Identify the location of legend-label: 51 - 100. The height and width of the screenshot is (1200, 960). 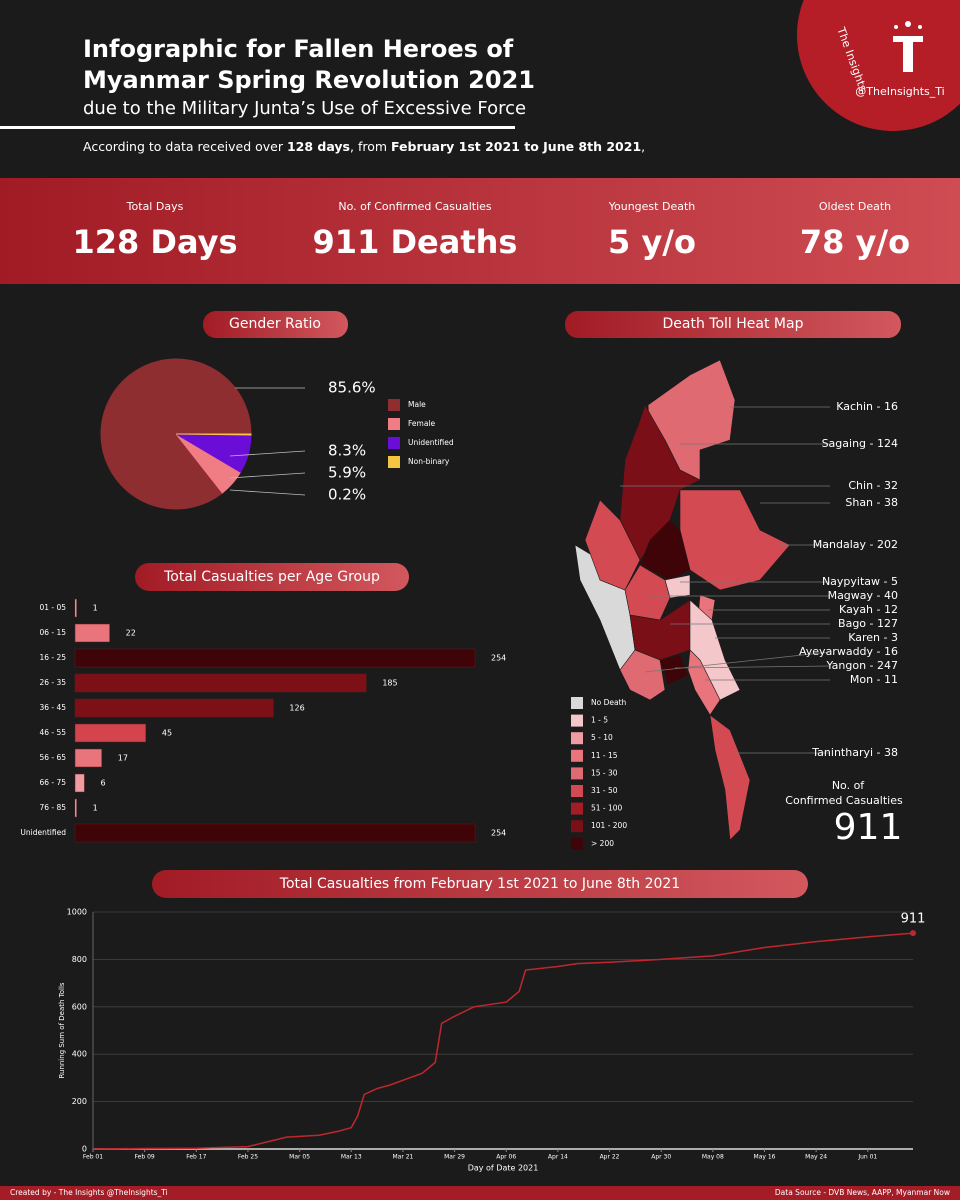
(607, 808).